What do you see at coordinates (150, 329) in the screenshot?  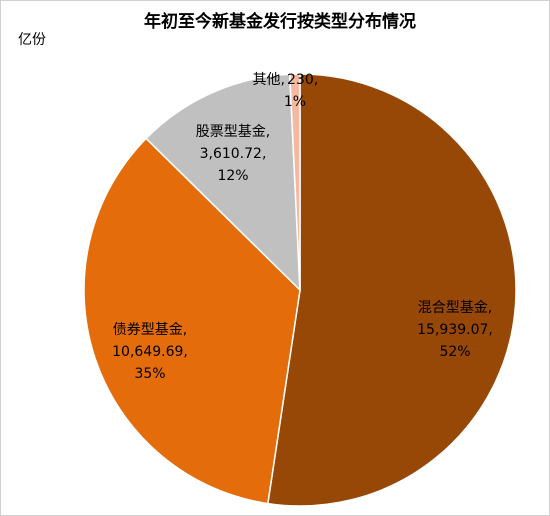 I see `slice-label: 债券型基金,` at bounding box center [150, 329].